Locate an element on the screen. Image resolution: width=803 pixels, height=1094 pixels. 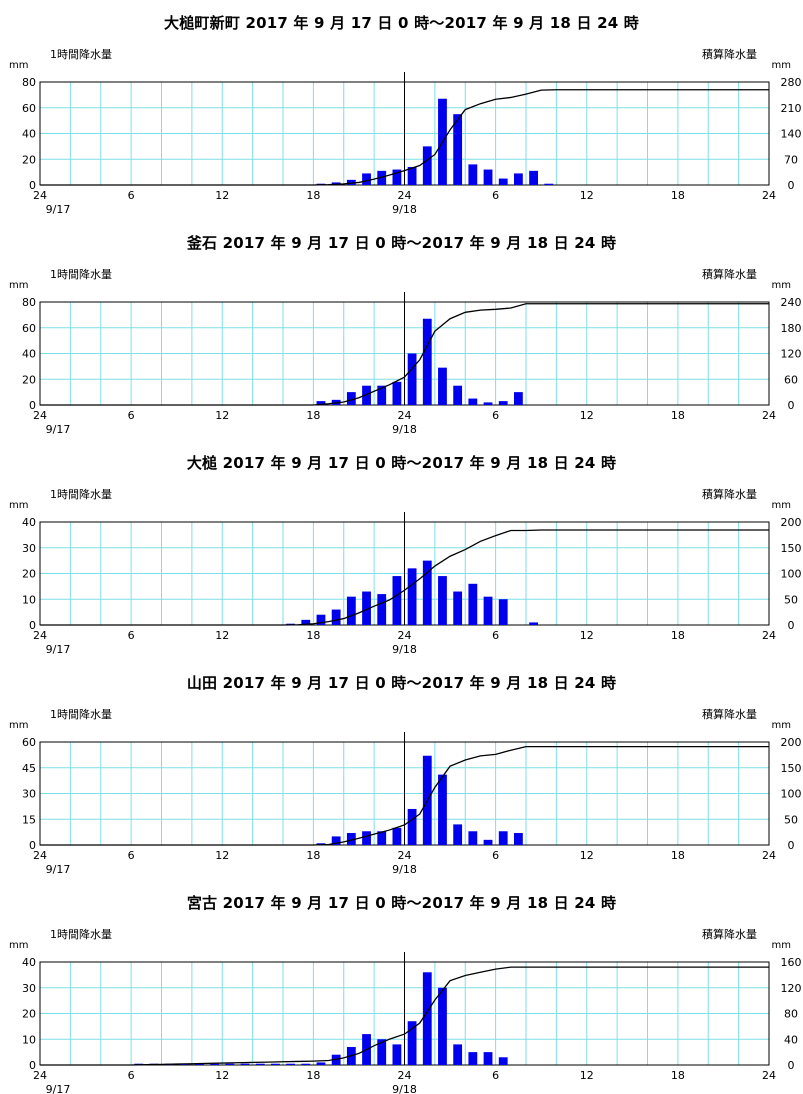
y2-tick-label: 50 is located at coordinates (791, 819).